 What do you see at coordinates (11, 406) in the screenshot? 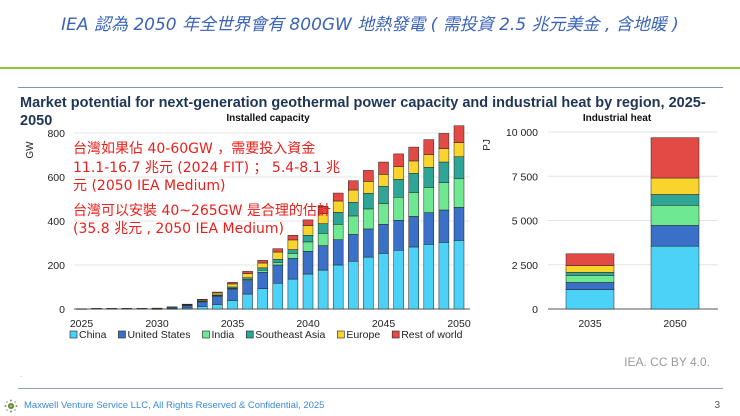
I see `company-logo-icon` at bounding box center [11, 406].